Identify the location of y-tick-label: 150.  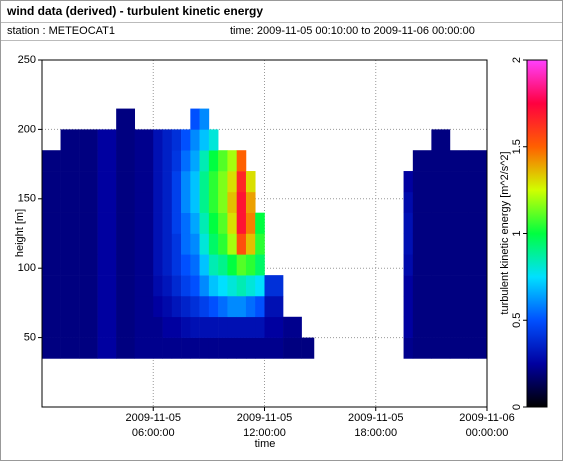
(27, 199).